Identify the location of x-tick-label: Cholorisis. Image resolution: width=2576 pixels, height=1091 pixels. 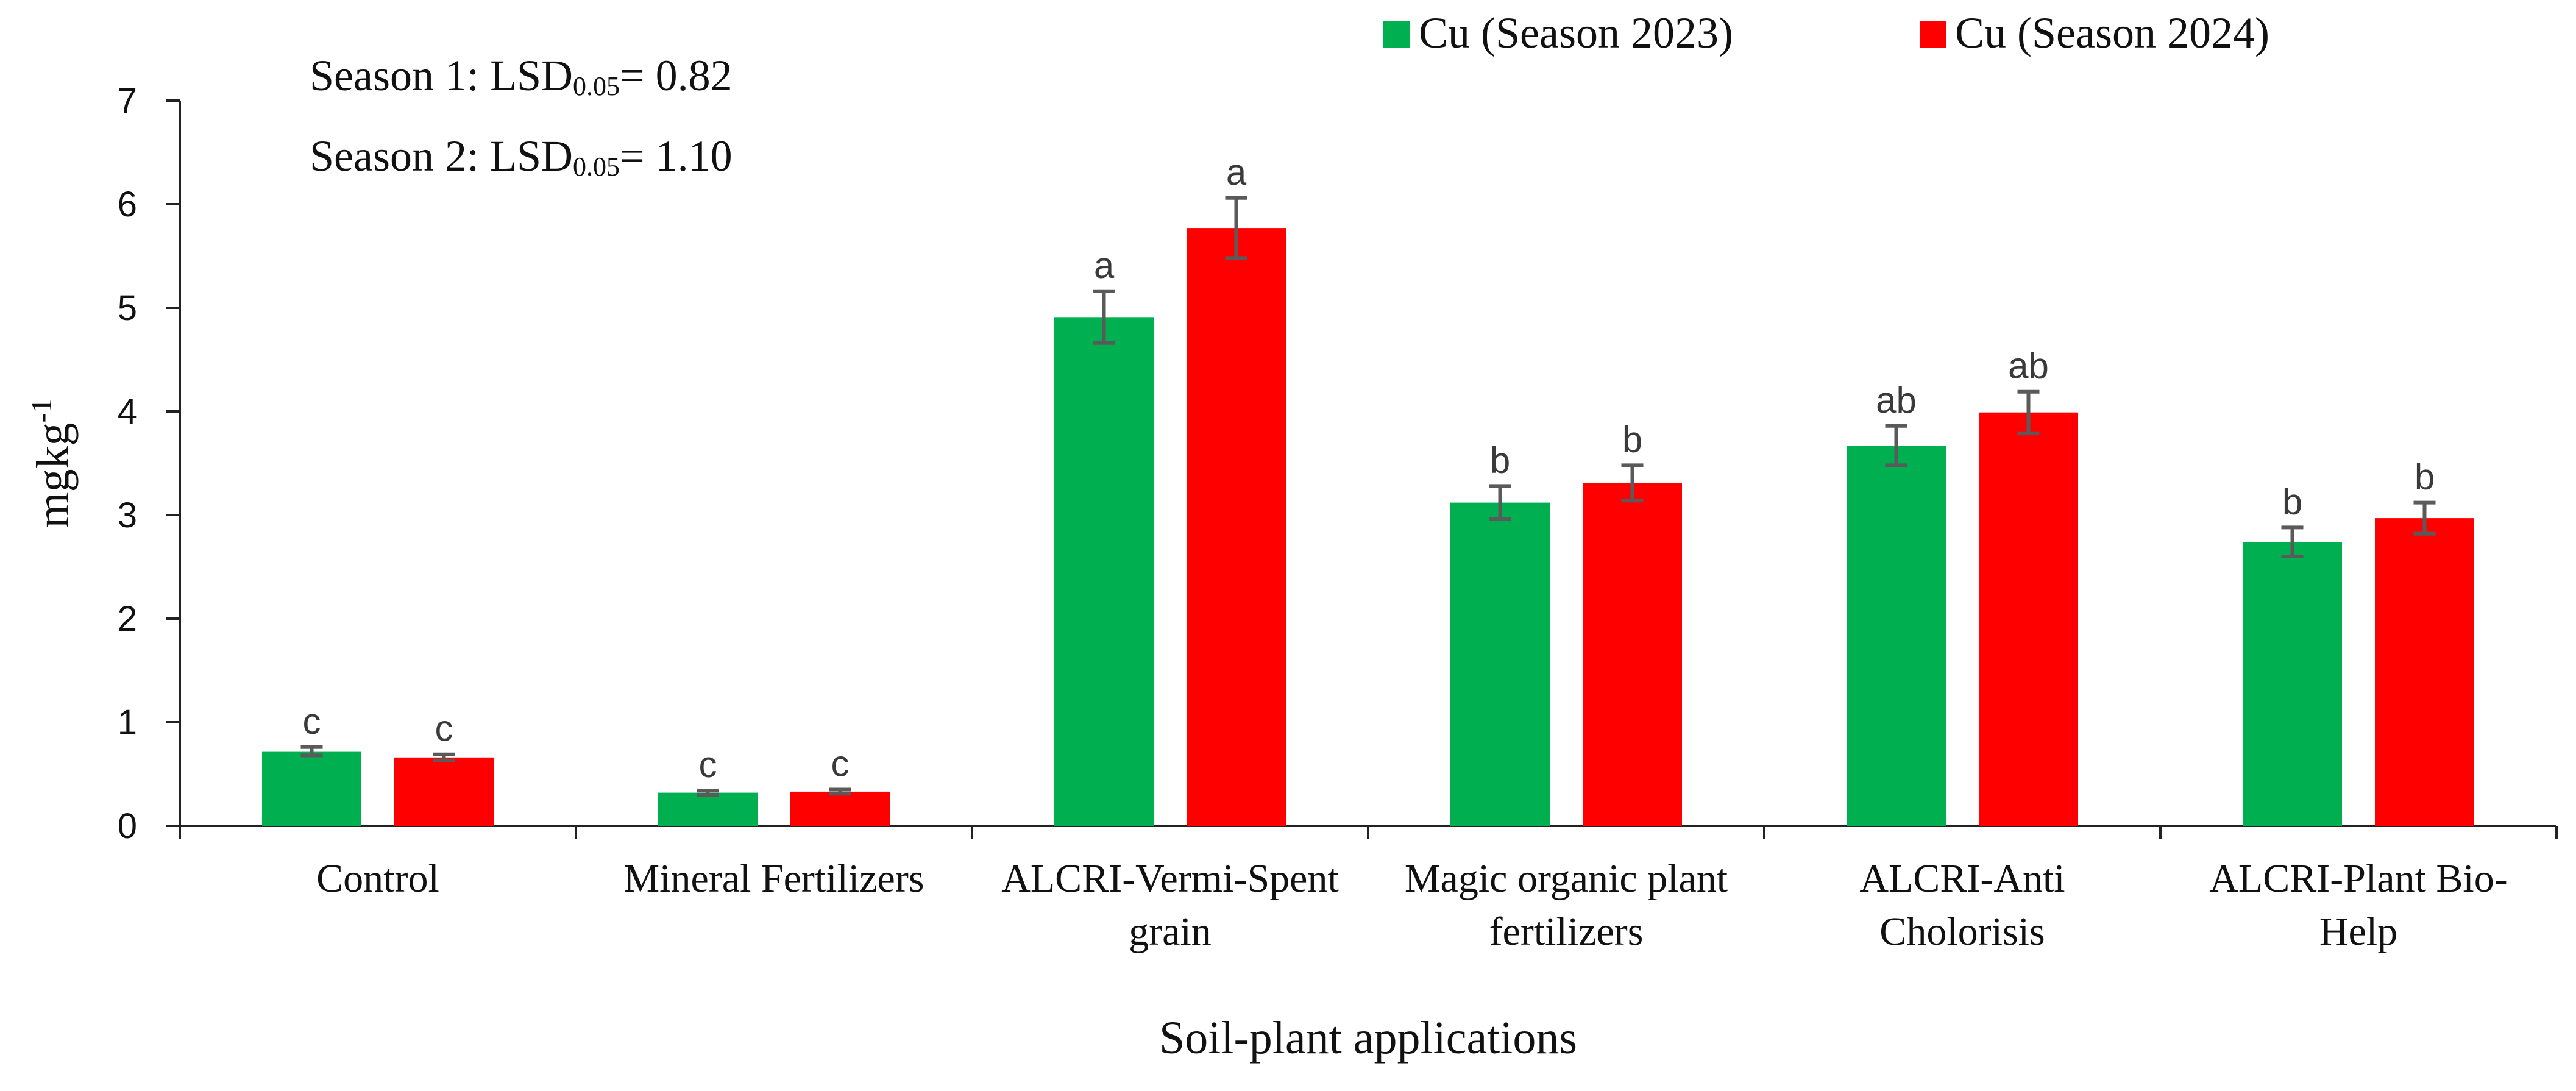
(1962, 931).